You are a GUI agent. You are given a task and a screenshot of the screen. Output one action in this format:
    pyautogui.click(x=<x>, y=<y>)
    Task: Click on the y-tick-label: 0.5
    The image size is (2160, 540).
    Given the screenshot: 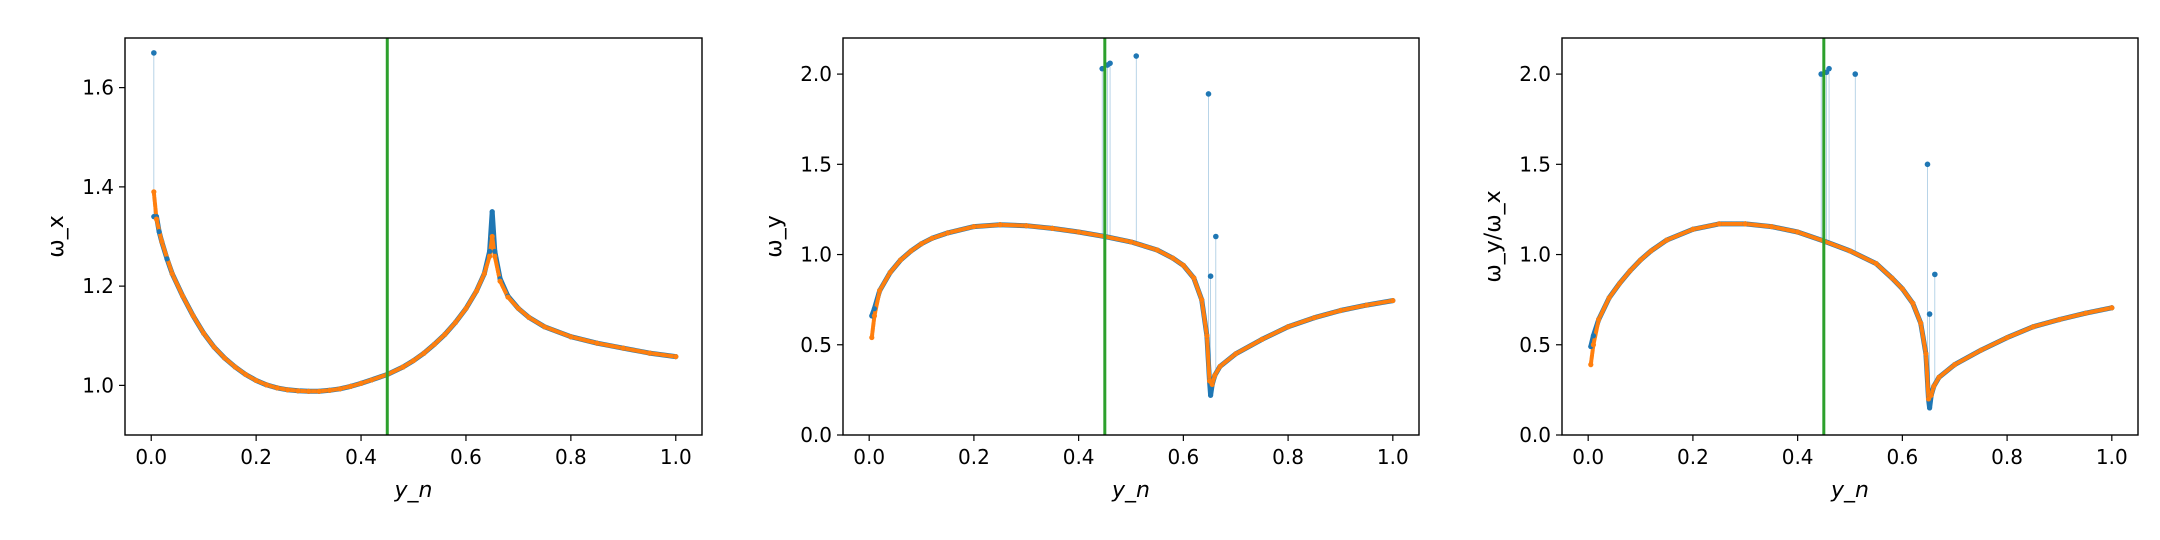 What is the action you would take?
    pyautogui.click(x=1535, y=345)
    